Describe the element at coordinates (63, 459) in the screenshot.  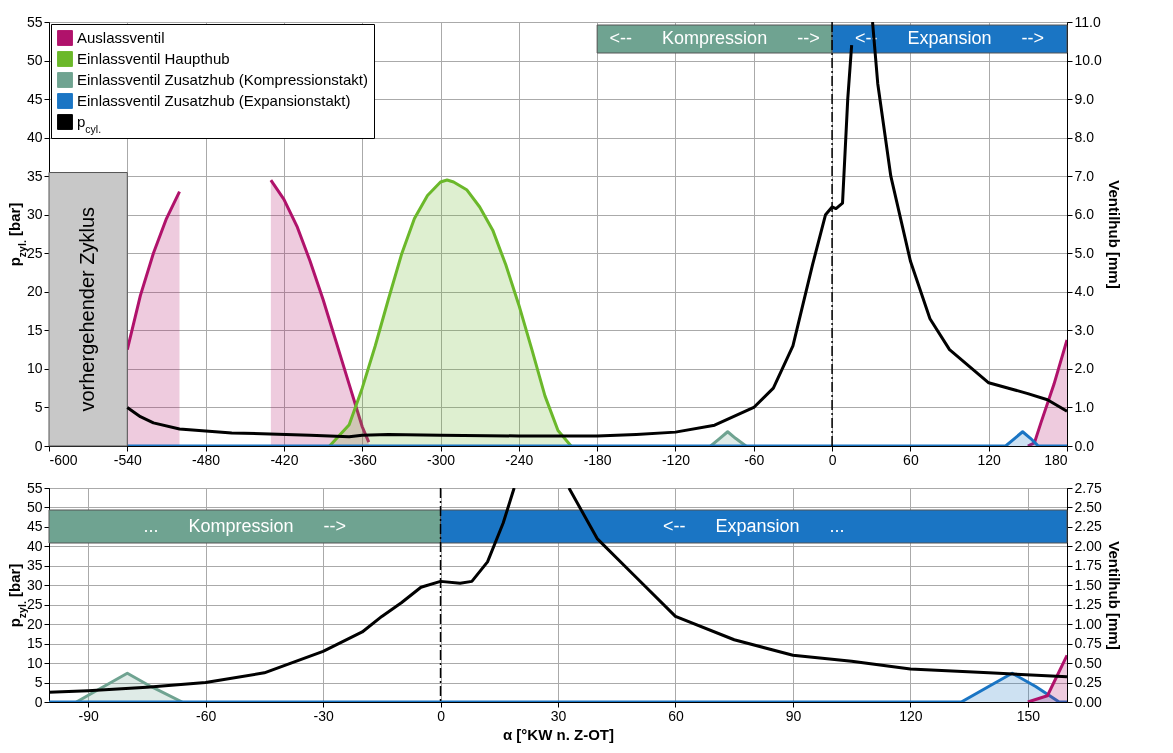
I see `x-tick-label: -600` at that location.